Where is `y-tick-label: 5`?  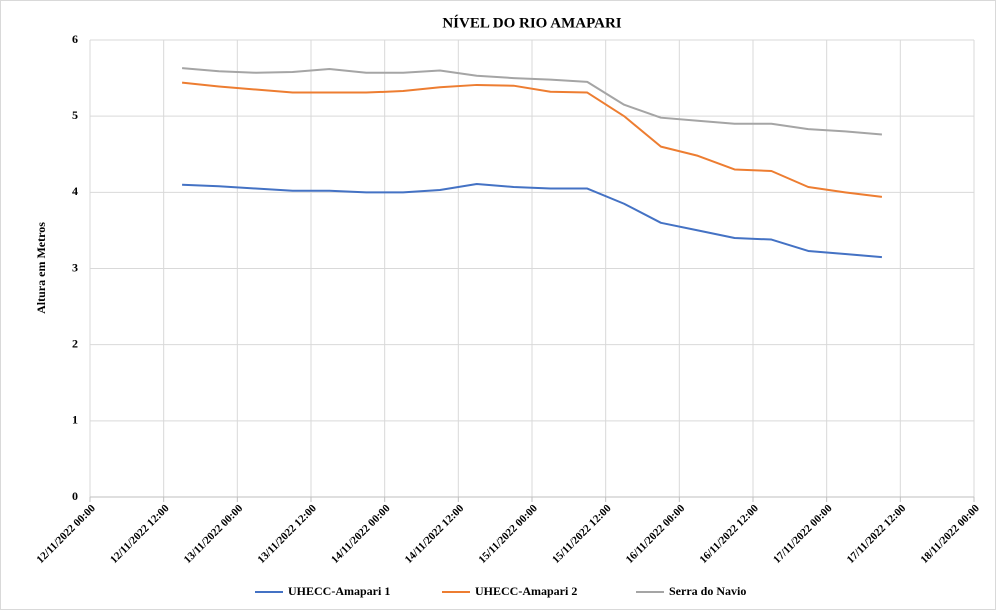 y-tick-label: 5 is located at coordinates (75, 115).